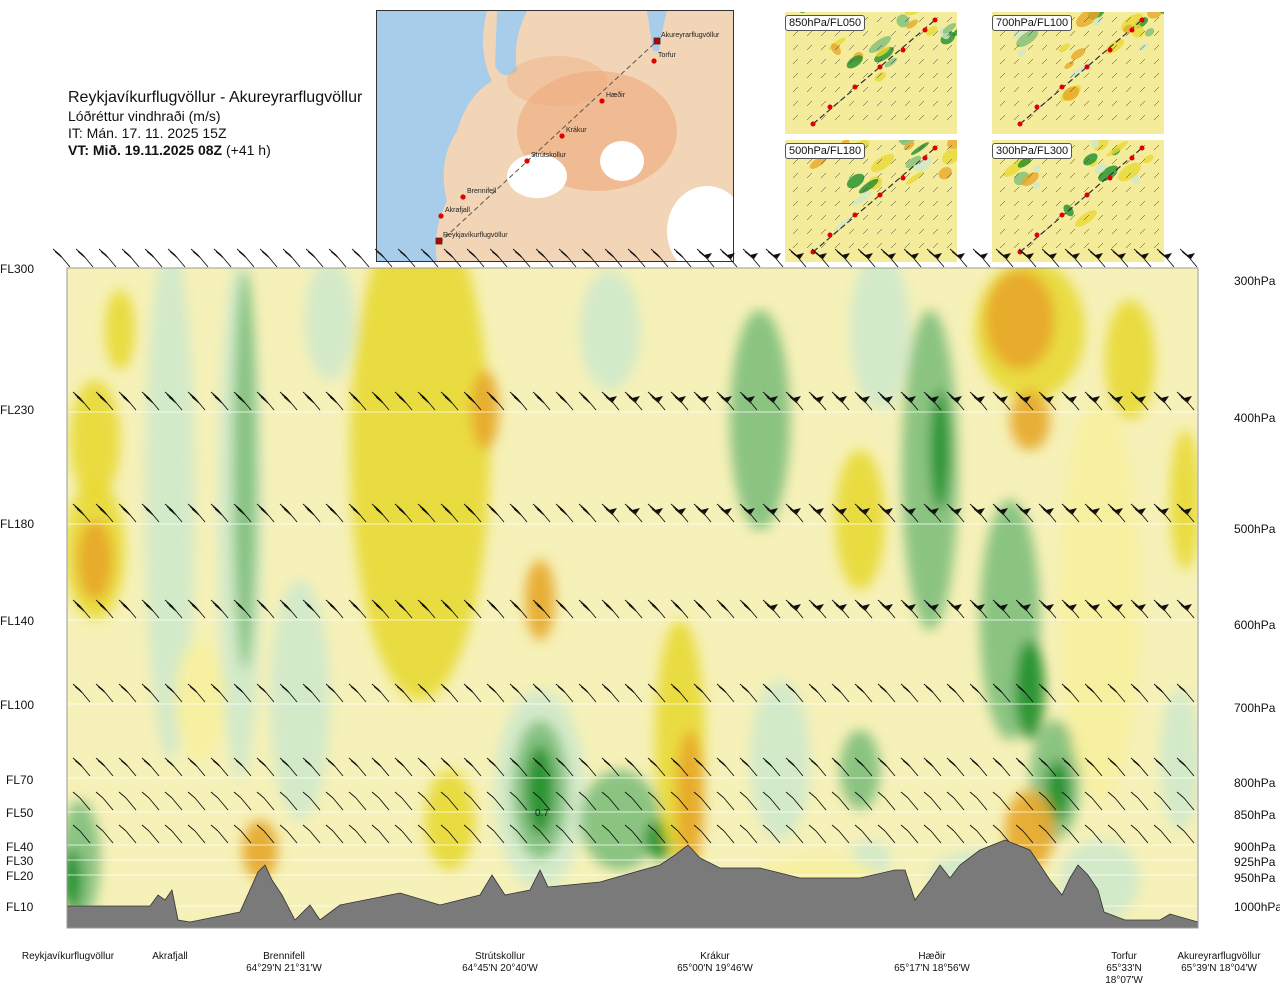 The width and height of the screenshot is (1280, 987). Describe the element at coordinates (215, 150) in the screenshot. I see `valid-time: VT: Mið. 19.11.2025 08Z (+41 h)` at that location.